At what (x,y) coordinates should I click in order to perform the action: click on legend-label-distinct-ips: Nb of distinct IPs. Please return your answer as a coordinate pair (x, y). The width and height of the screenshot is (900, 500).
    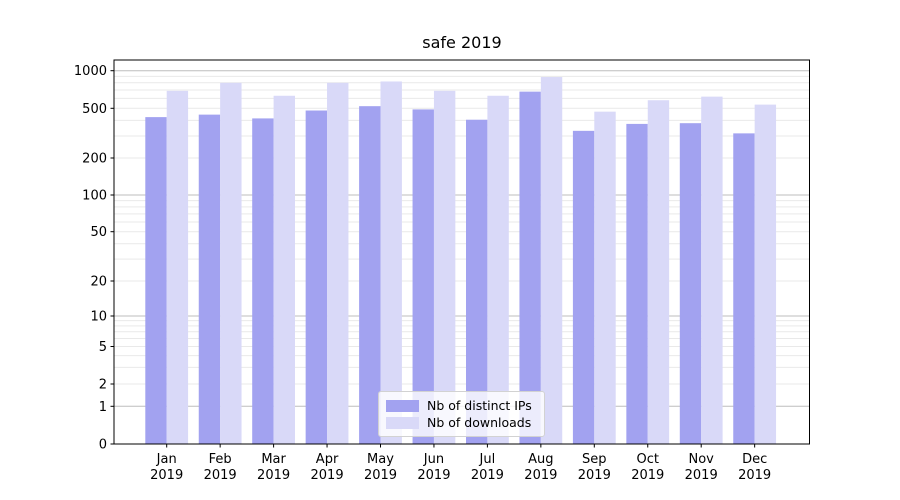
    Looking at the image, I should click on (479, 405).